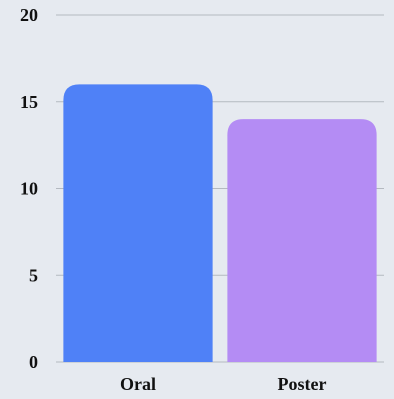  What do you see at coordinates (138, 384) in the screenshot?
I see `x-category-label-oral: Oral` at bounding box center [138, 384].